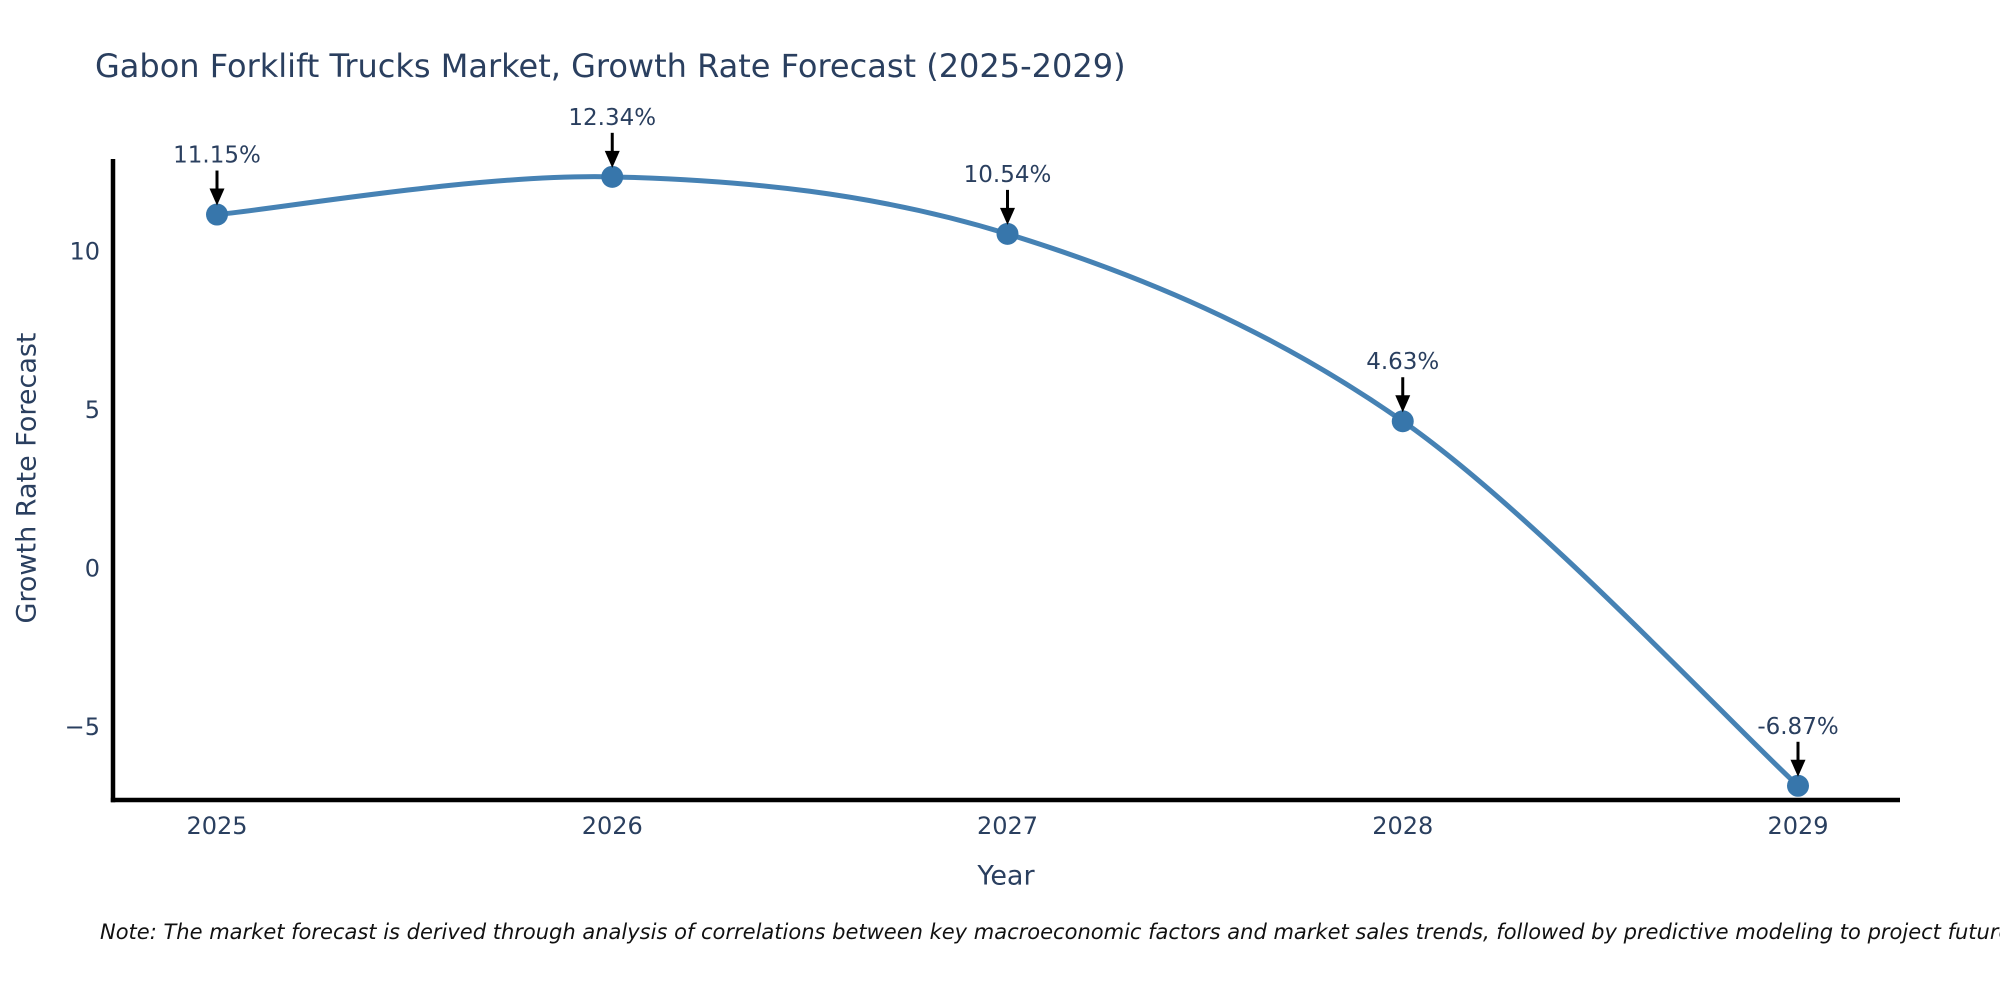 Image resolution: width=2000 pixels, height=1000 pixels. What do you see at coordinates (216, 826) in the screenshot?
I see `x-tick-label: 2025` at bounding box center [216, 826].